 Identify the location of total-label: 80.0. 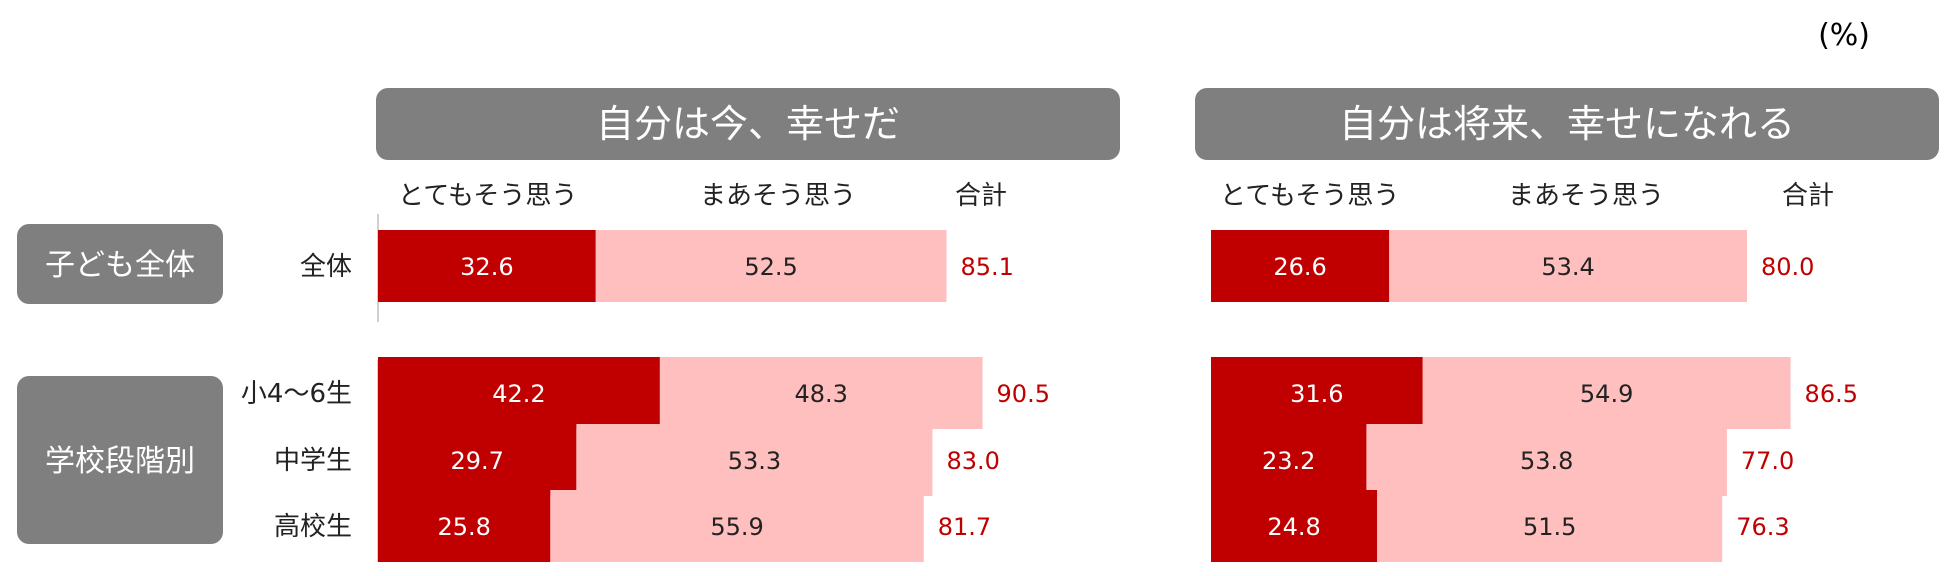
(1787, 267).